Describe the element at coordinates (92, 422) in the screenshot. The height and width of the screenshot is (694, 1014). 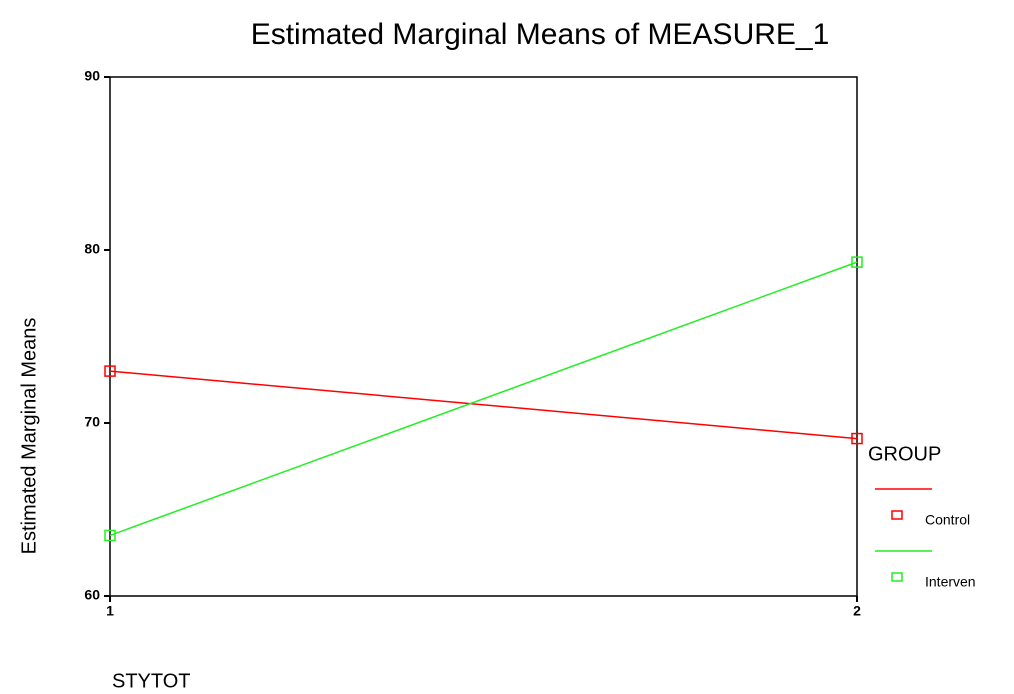
I see `y-tick-label: 70` at that location.